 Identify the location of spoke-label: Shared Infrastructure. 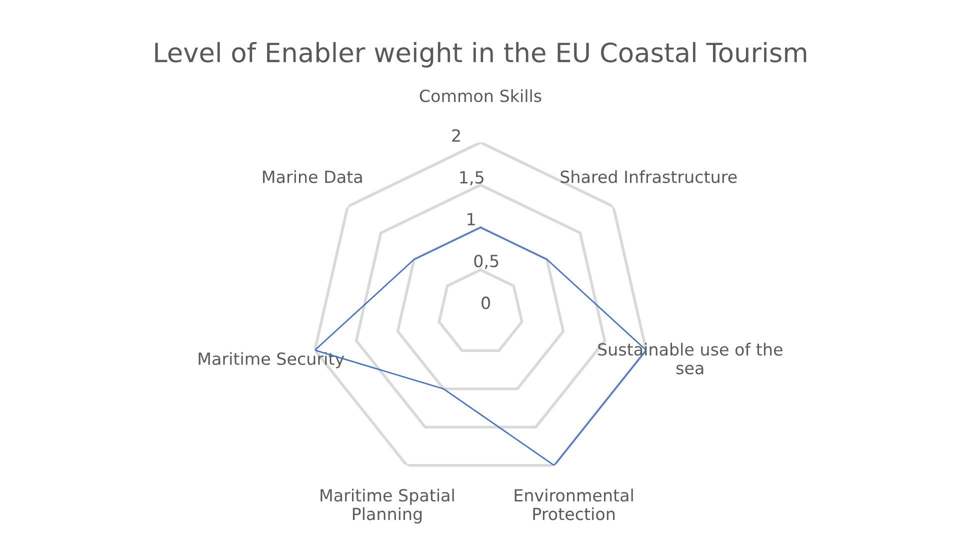
(648, 177).